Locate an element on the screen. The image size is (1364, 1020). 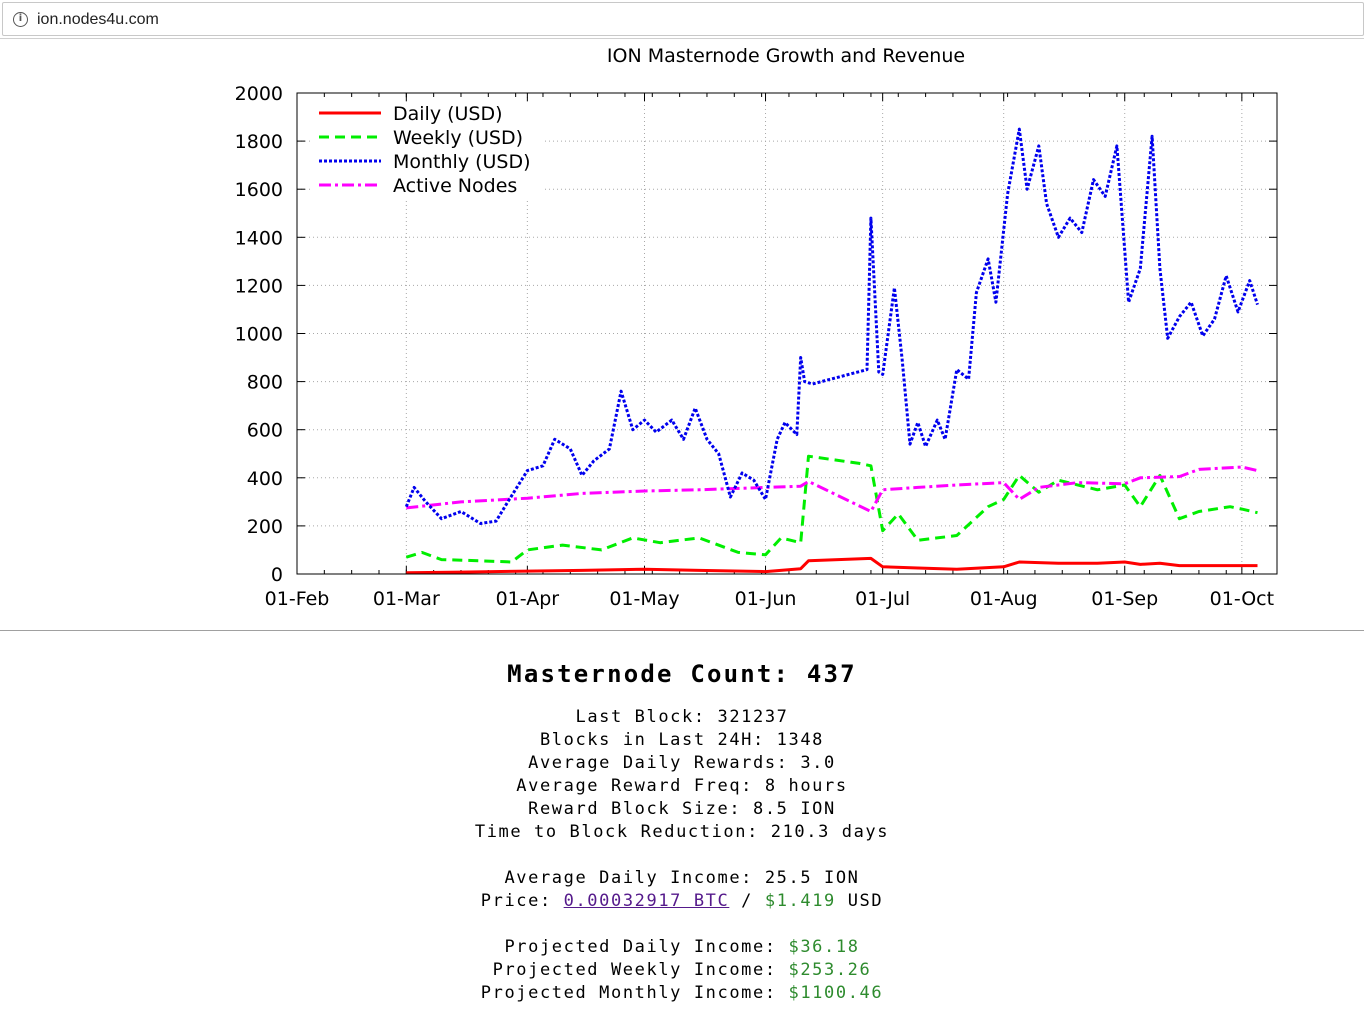
y-tick-label: 2000 is located at coordinates (259, 94).